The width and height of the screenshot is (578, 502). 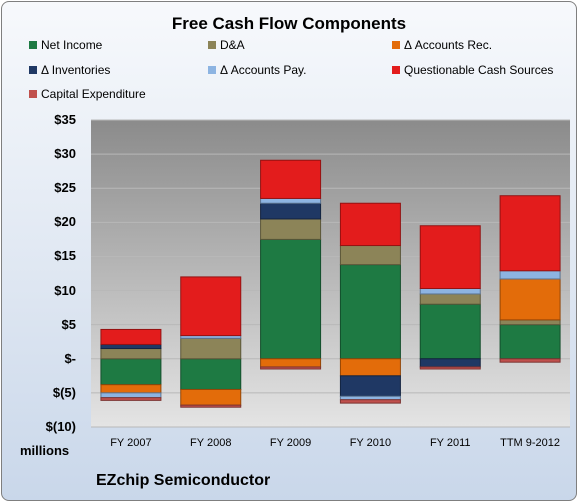 I want to click on legend-label: Capital Expenditure, so click(x=93, y=94).